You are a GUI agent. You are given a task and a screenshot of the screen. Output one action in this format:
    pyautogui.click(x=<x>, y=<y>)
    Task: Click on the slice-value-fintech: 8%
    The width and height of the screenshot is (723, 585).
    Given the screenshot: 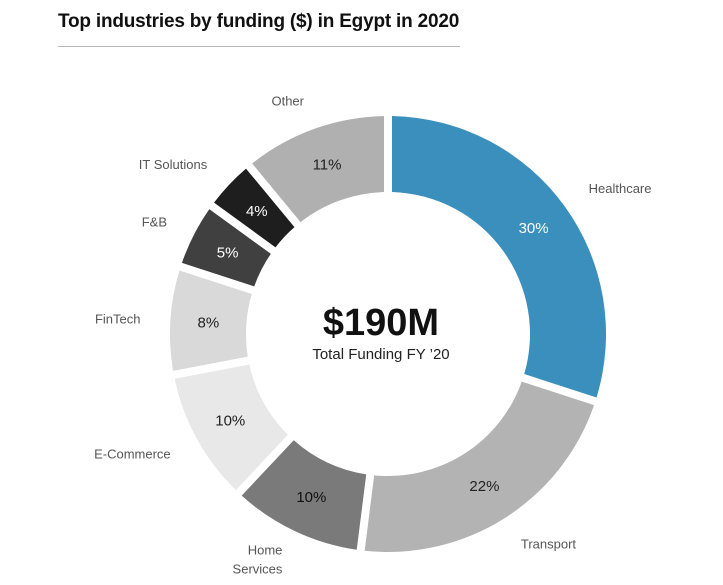 What is the action you would take?
    pyautogui.click(x=209, y=323)
    